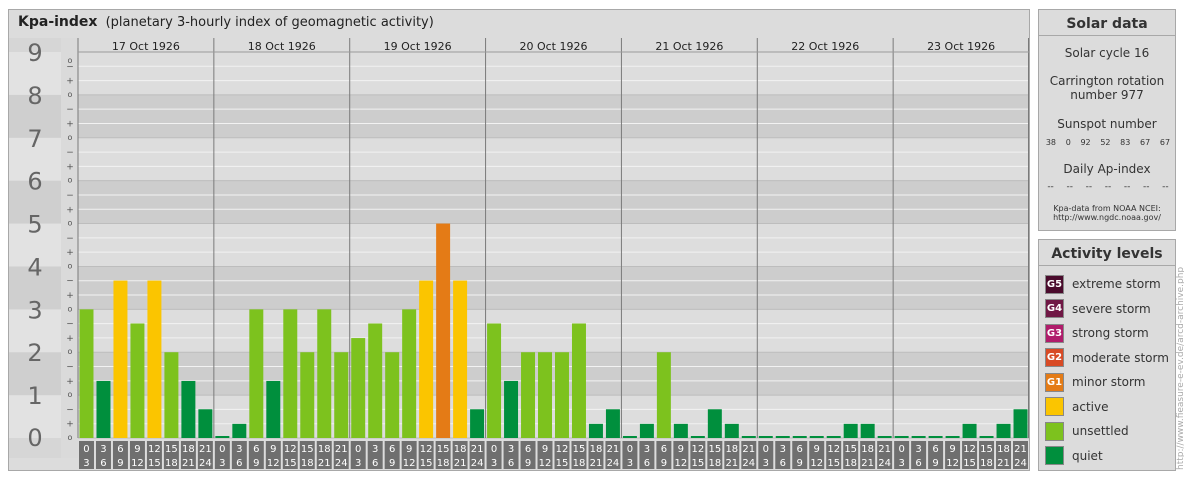 This screenshot has height=480, width=1184. I want to click on legend-item: G2 moderate storm, so click(1107, 358).